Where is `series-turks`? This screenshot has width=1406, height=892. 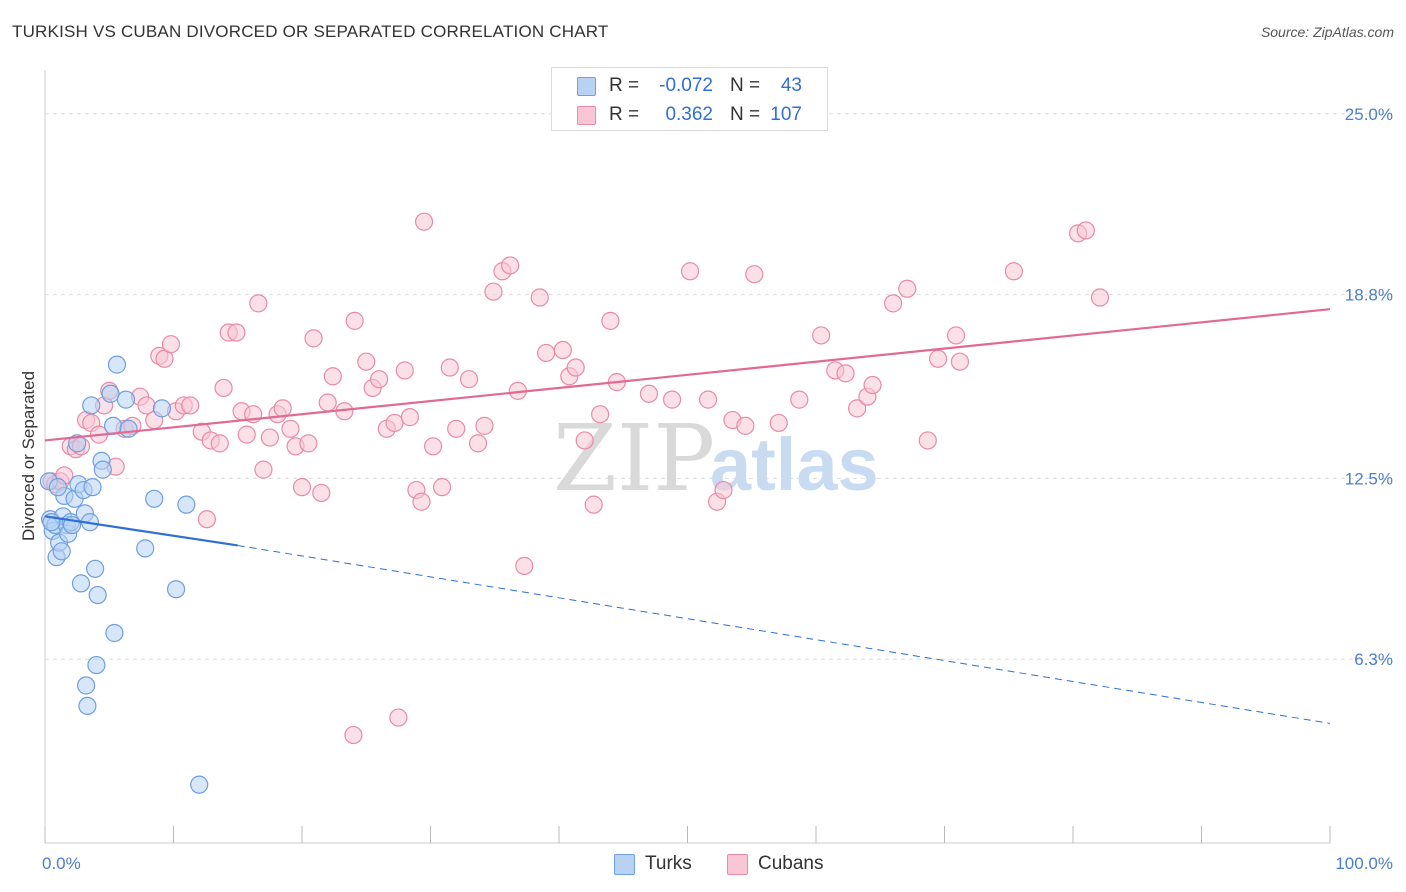
series-turks is located at coordinates (124, 574).